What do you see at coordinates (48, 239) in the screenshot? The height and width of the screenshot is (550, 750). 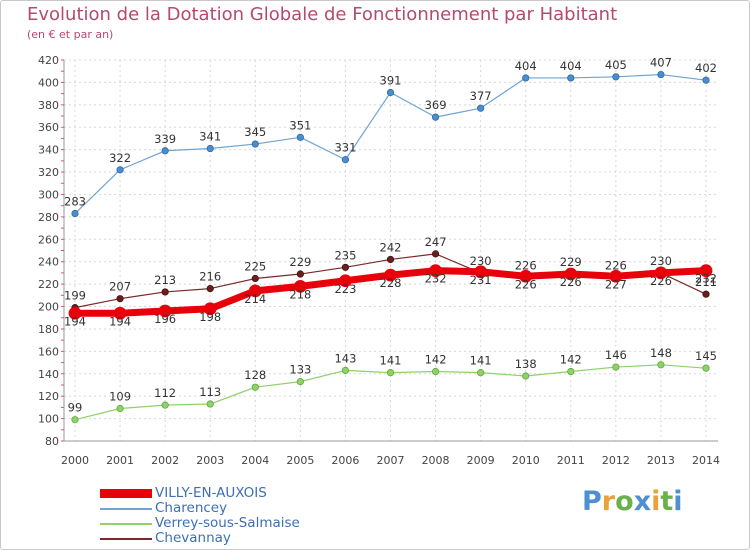 I see `y-tick-label: 260` at bounding box center [48, 239].